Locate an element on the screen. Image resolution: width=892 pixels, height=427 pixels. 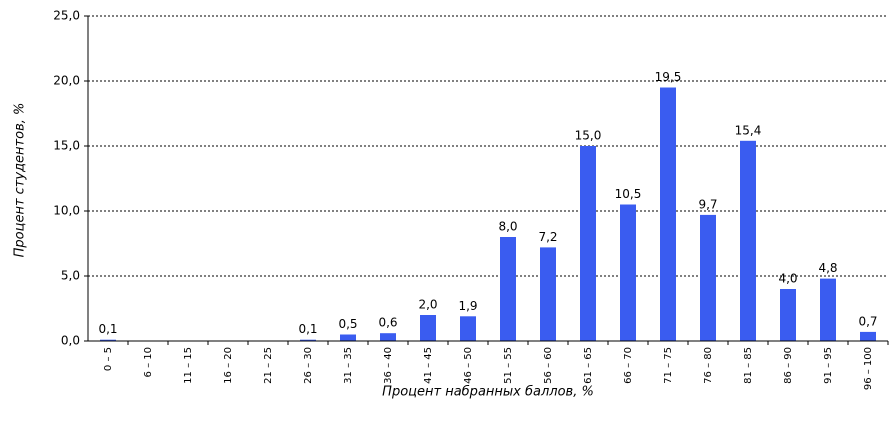
data-label: 4,0 is located at coordinates (787, 279).